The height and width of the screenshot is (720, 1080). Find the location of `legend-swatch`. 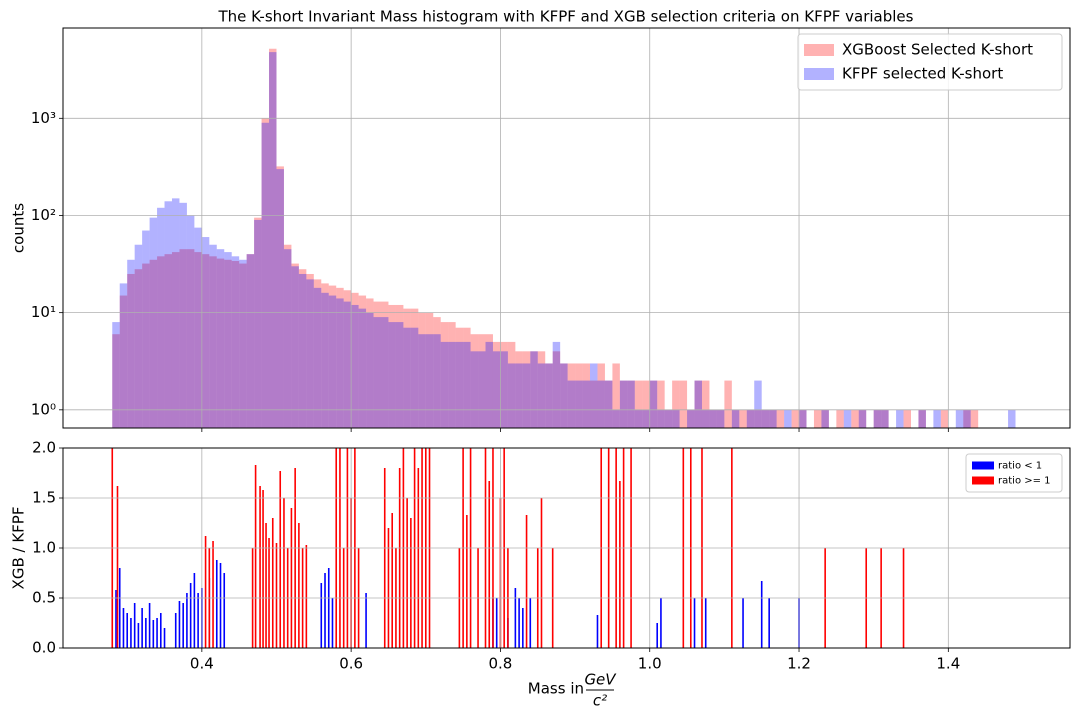

legend-swatch is located at coordinates (983, 480).